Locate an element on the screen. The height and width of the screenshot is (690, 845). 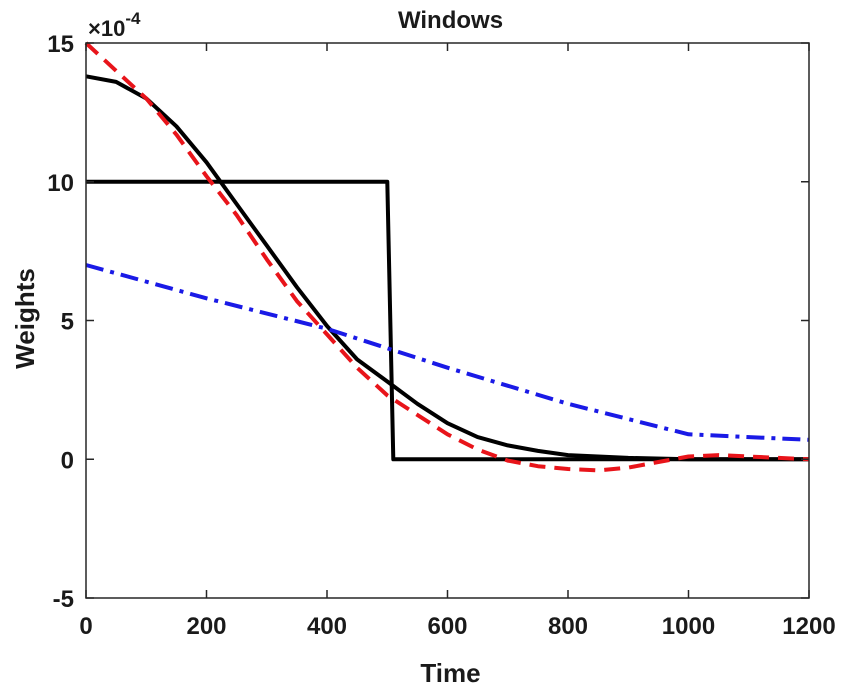
x-axis-title: Time is located at coordinates (450, 673).